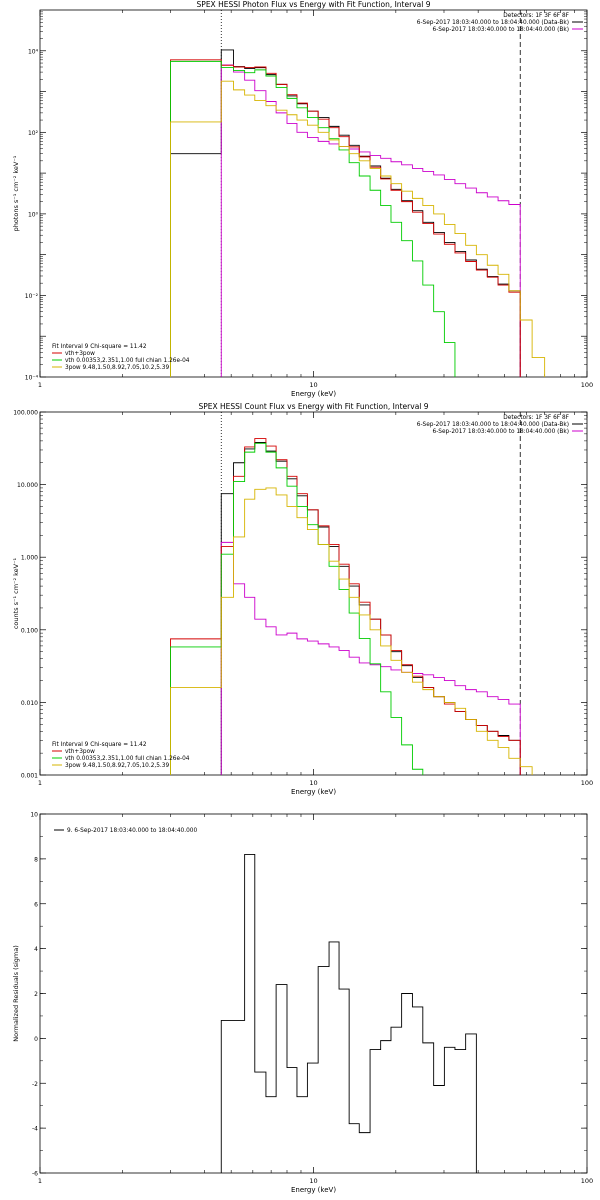 The width and height of the screenshot is (600, 1200). What do you see at coordinates (33, 133) in the screenshot?
I see `y-tick-label: 10²` at bounding box center [33, 133].